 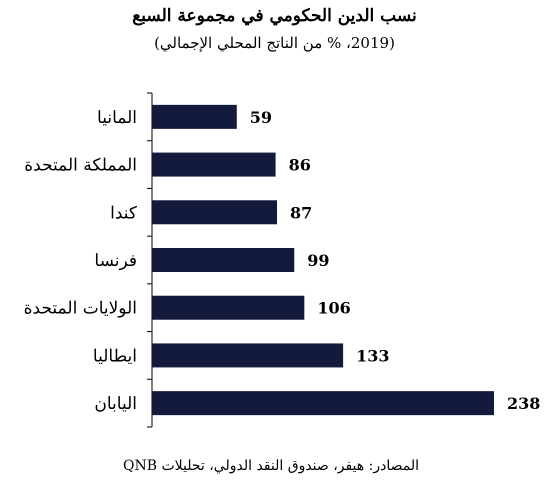 I want to click on bar-value-label: 99, so click(x=318, y=260).